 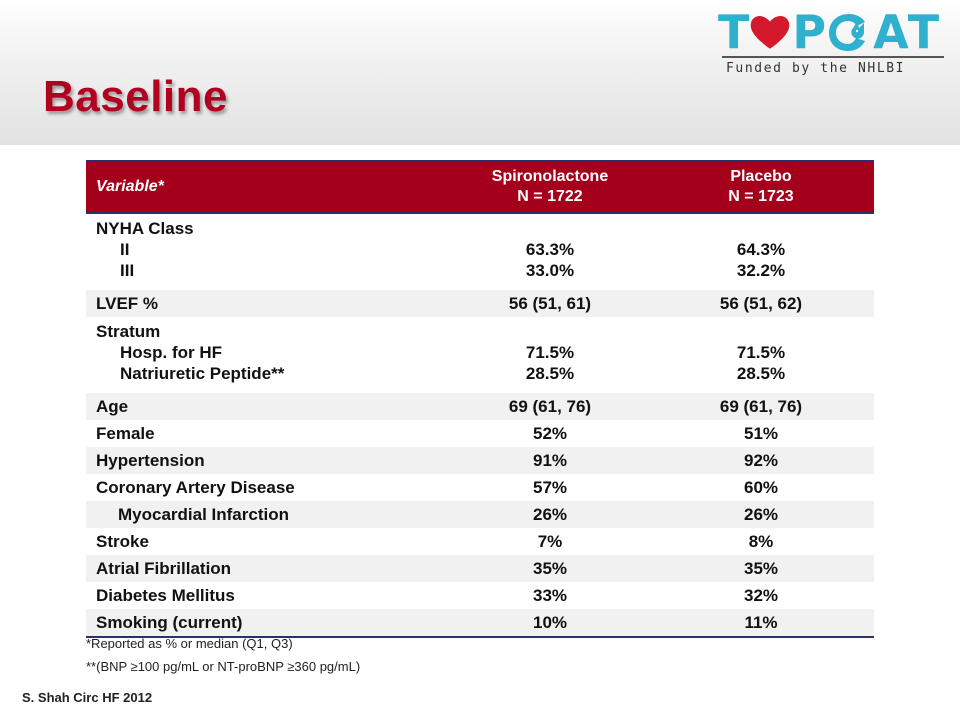 I want to click on nyha-spiro: 63.3% 33.0%, so click(x=550, y=251).